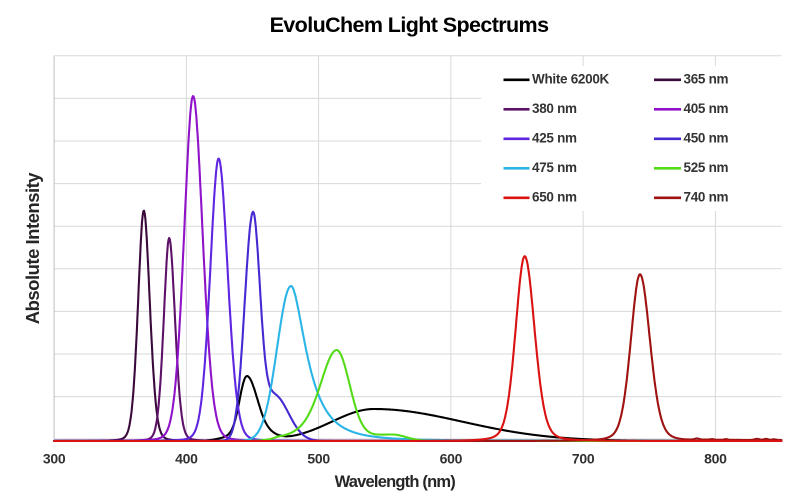 The image size is (800, 500). What do you see at coordinates (554, 167) in the screenshot?
I see `svg-text: 475 nm` at bounding box center [554, 167].